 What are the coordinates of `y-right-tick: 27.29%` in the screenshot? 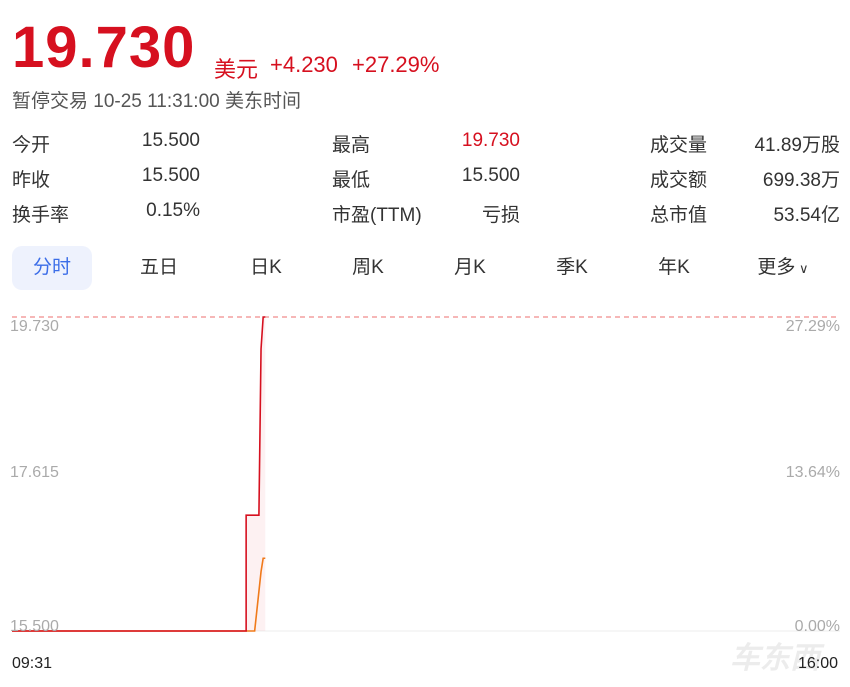 It's located at (812, 326).